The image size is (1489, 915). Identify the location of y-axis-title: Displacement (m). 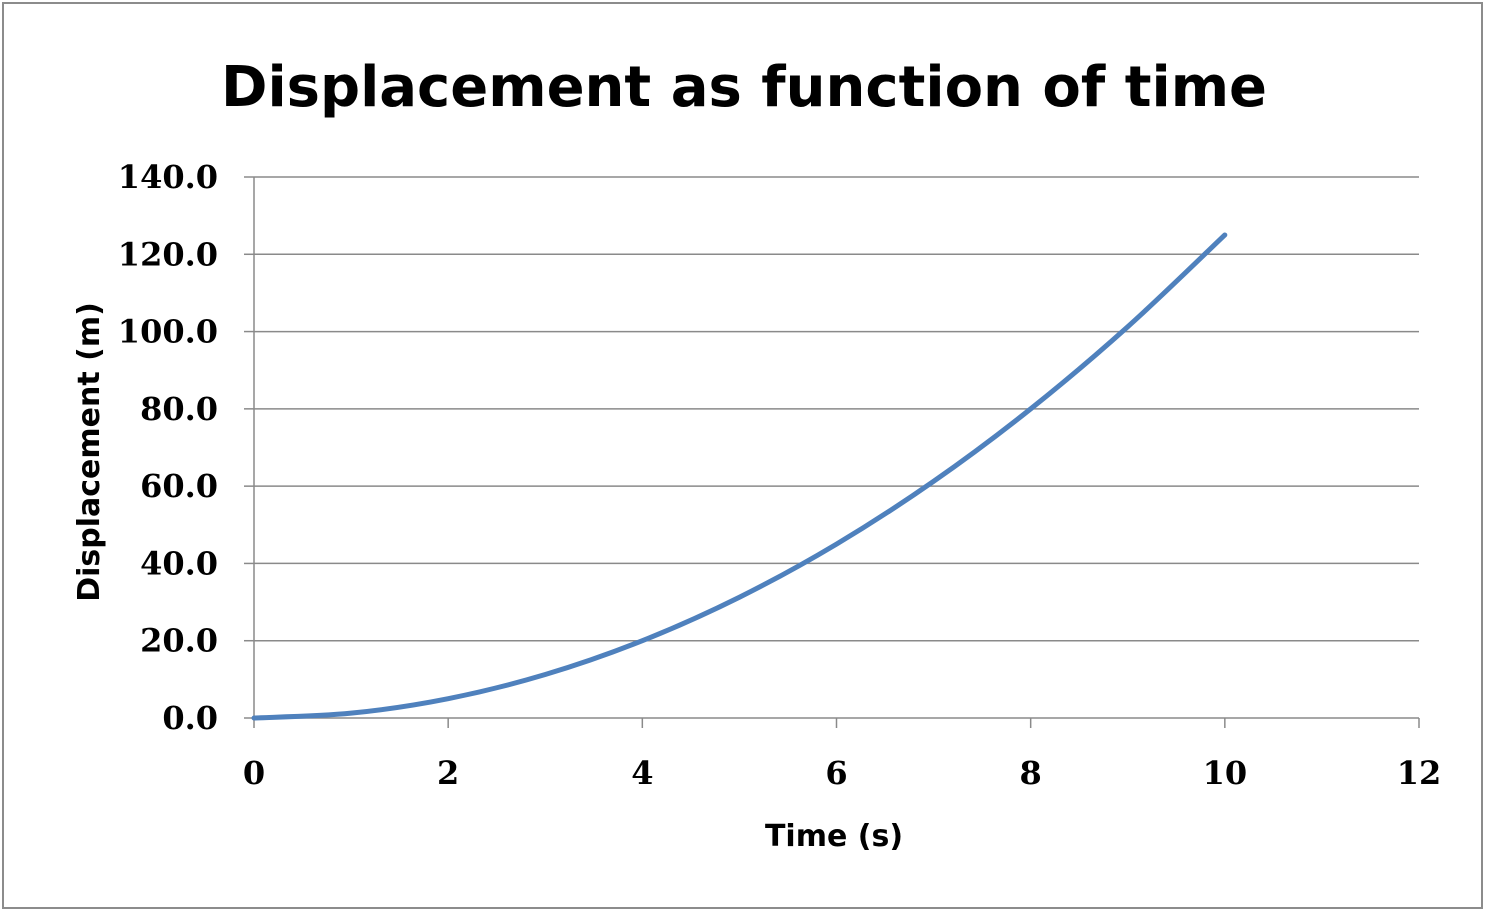
(89, 452).